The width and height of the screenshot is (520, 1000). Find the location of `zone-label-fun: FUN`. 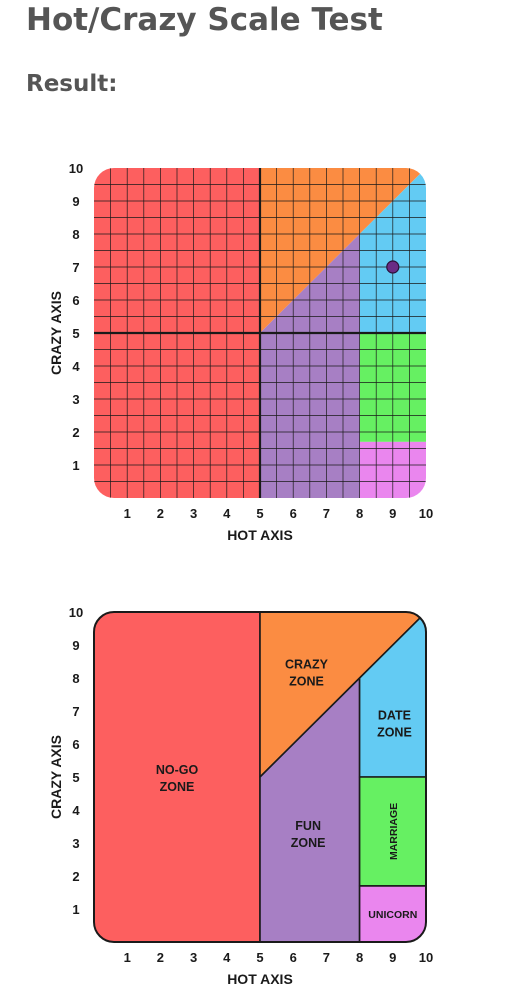

zone-label-fun: FUN is located at coordinates (308, 826).